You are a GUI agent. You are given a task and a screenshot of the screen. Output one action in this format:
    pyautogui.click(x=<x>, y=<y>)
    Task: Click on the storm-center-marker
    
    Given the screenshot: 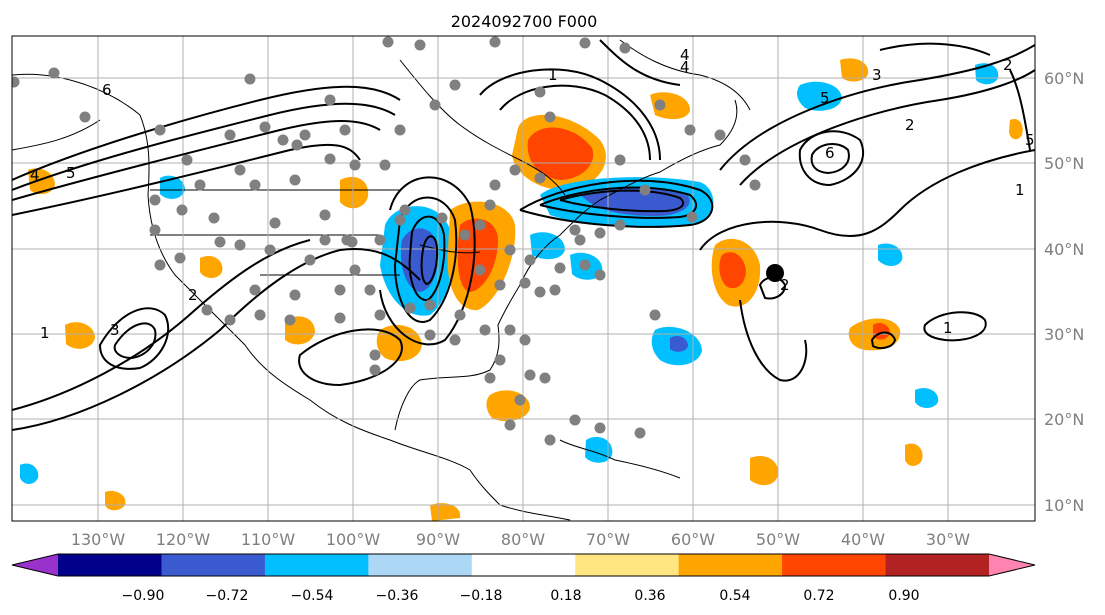 What is the action you would take?
    pyautogui.click(x=775, y=273)
    